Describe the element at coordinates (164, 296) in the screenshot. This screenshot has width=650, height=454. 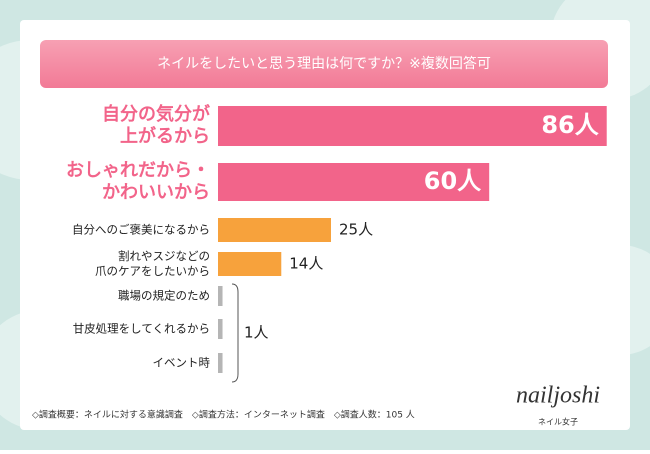
I see `category-label: 職場の規定のため` at that location.